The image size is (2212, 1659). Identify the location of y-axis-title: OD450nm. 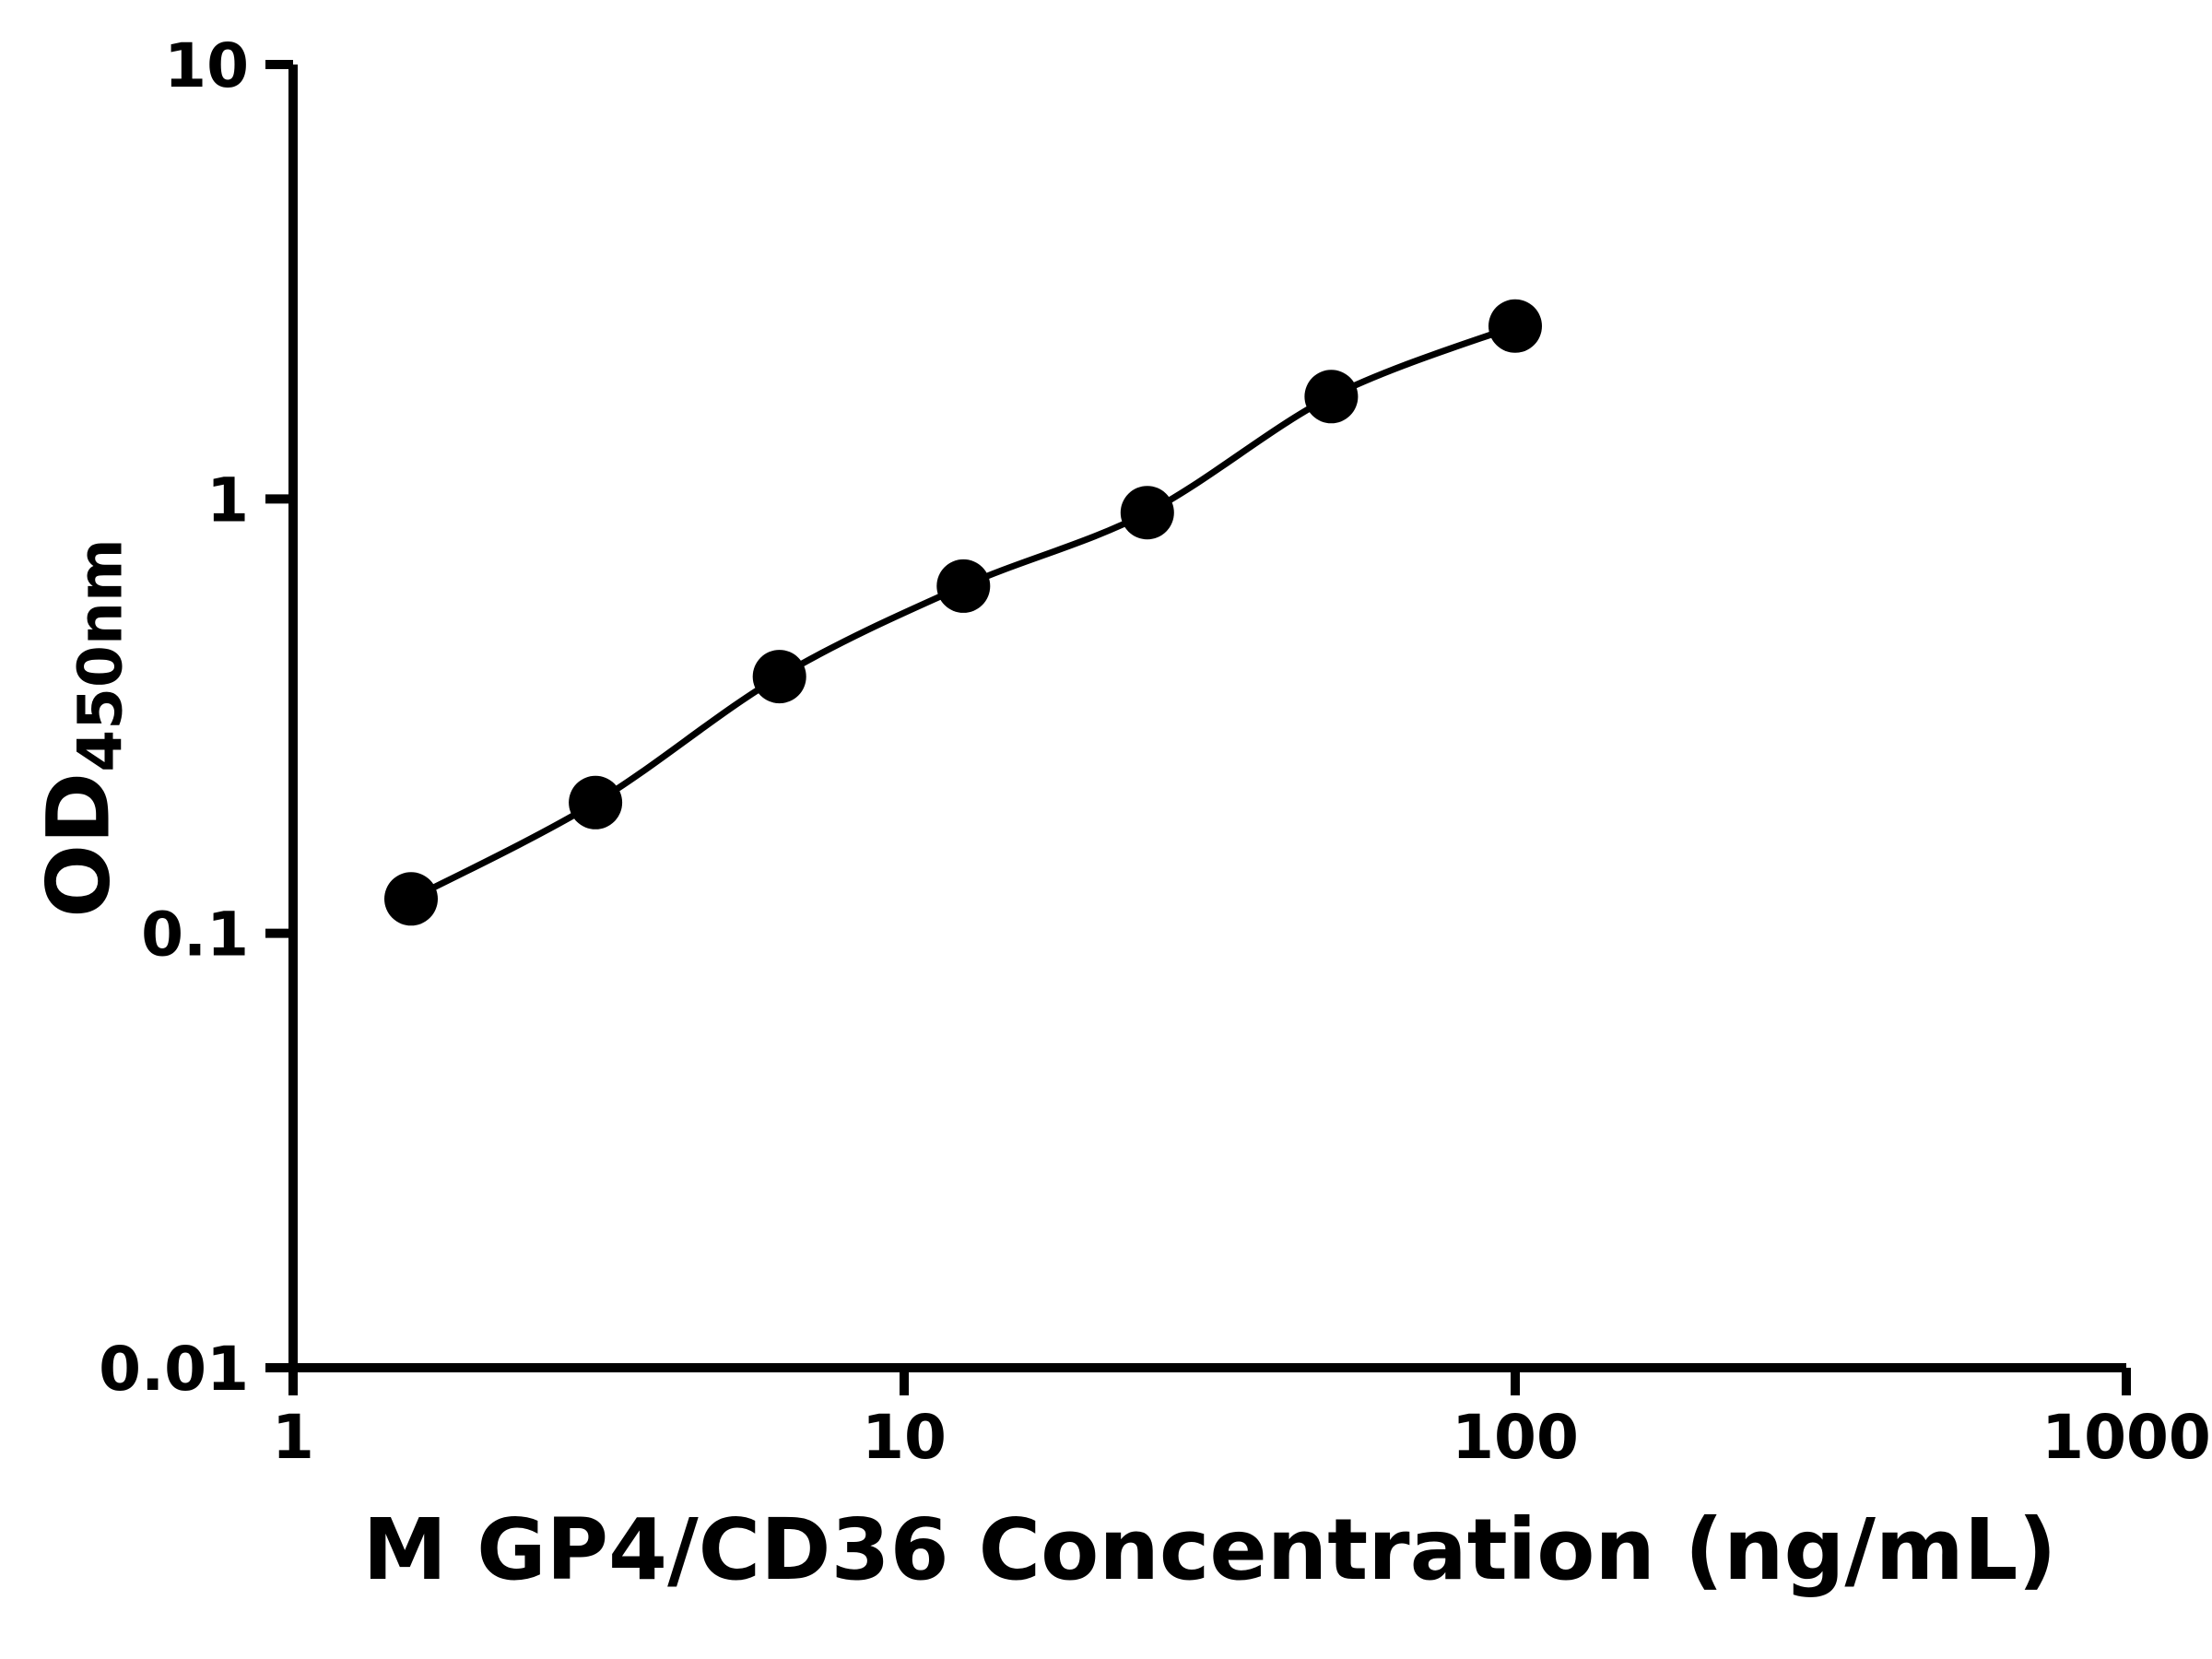
(82, 728).